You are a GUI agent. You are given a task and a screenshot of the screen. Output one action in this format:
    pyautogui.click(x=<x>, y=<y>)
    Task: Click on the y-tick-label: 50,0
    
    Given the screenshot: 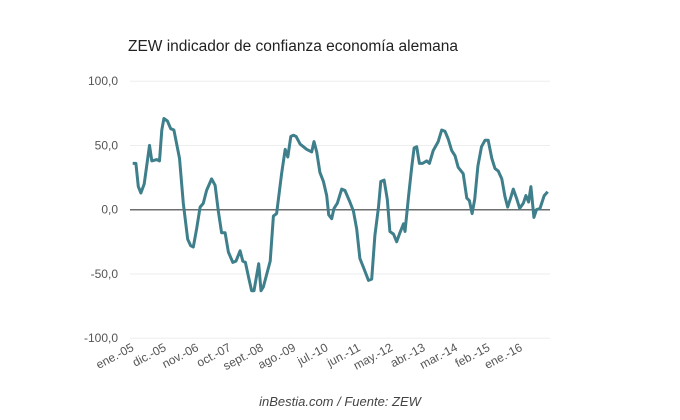 What is the action you would take?
    pyautogui.click(x=107, y=145)
    